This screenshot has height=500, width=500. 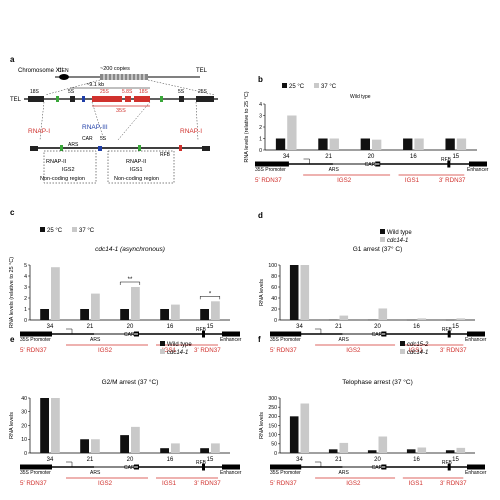 What do you see at coordinates (50, 327) in the screenshot?
I see `x-tick-label: 34` at bounding box center [50, 327].